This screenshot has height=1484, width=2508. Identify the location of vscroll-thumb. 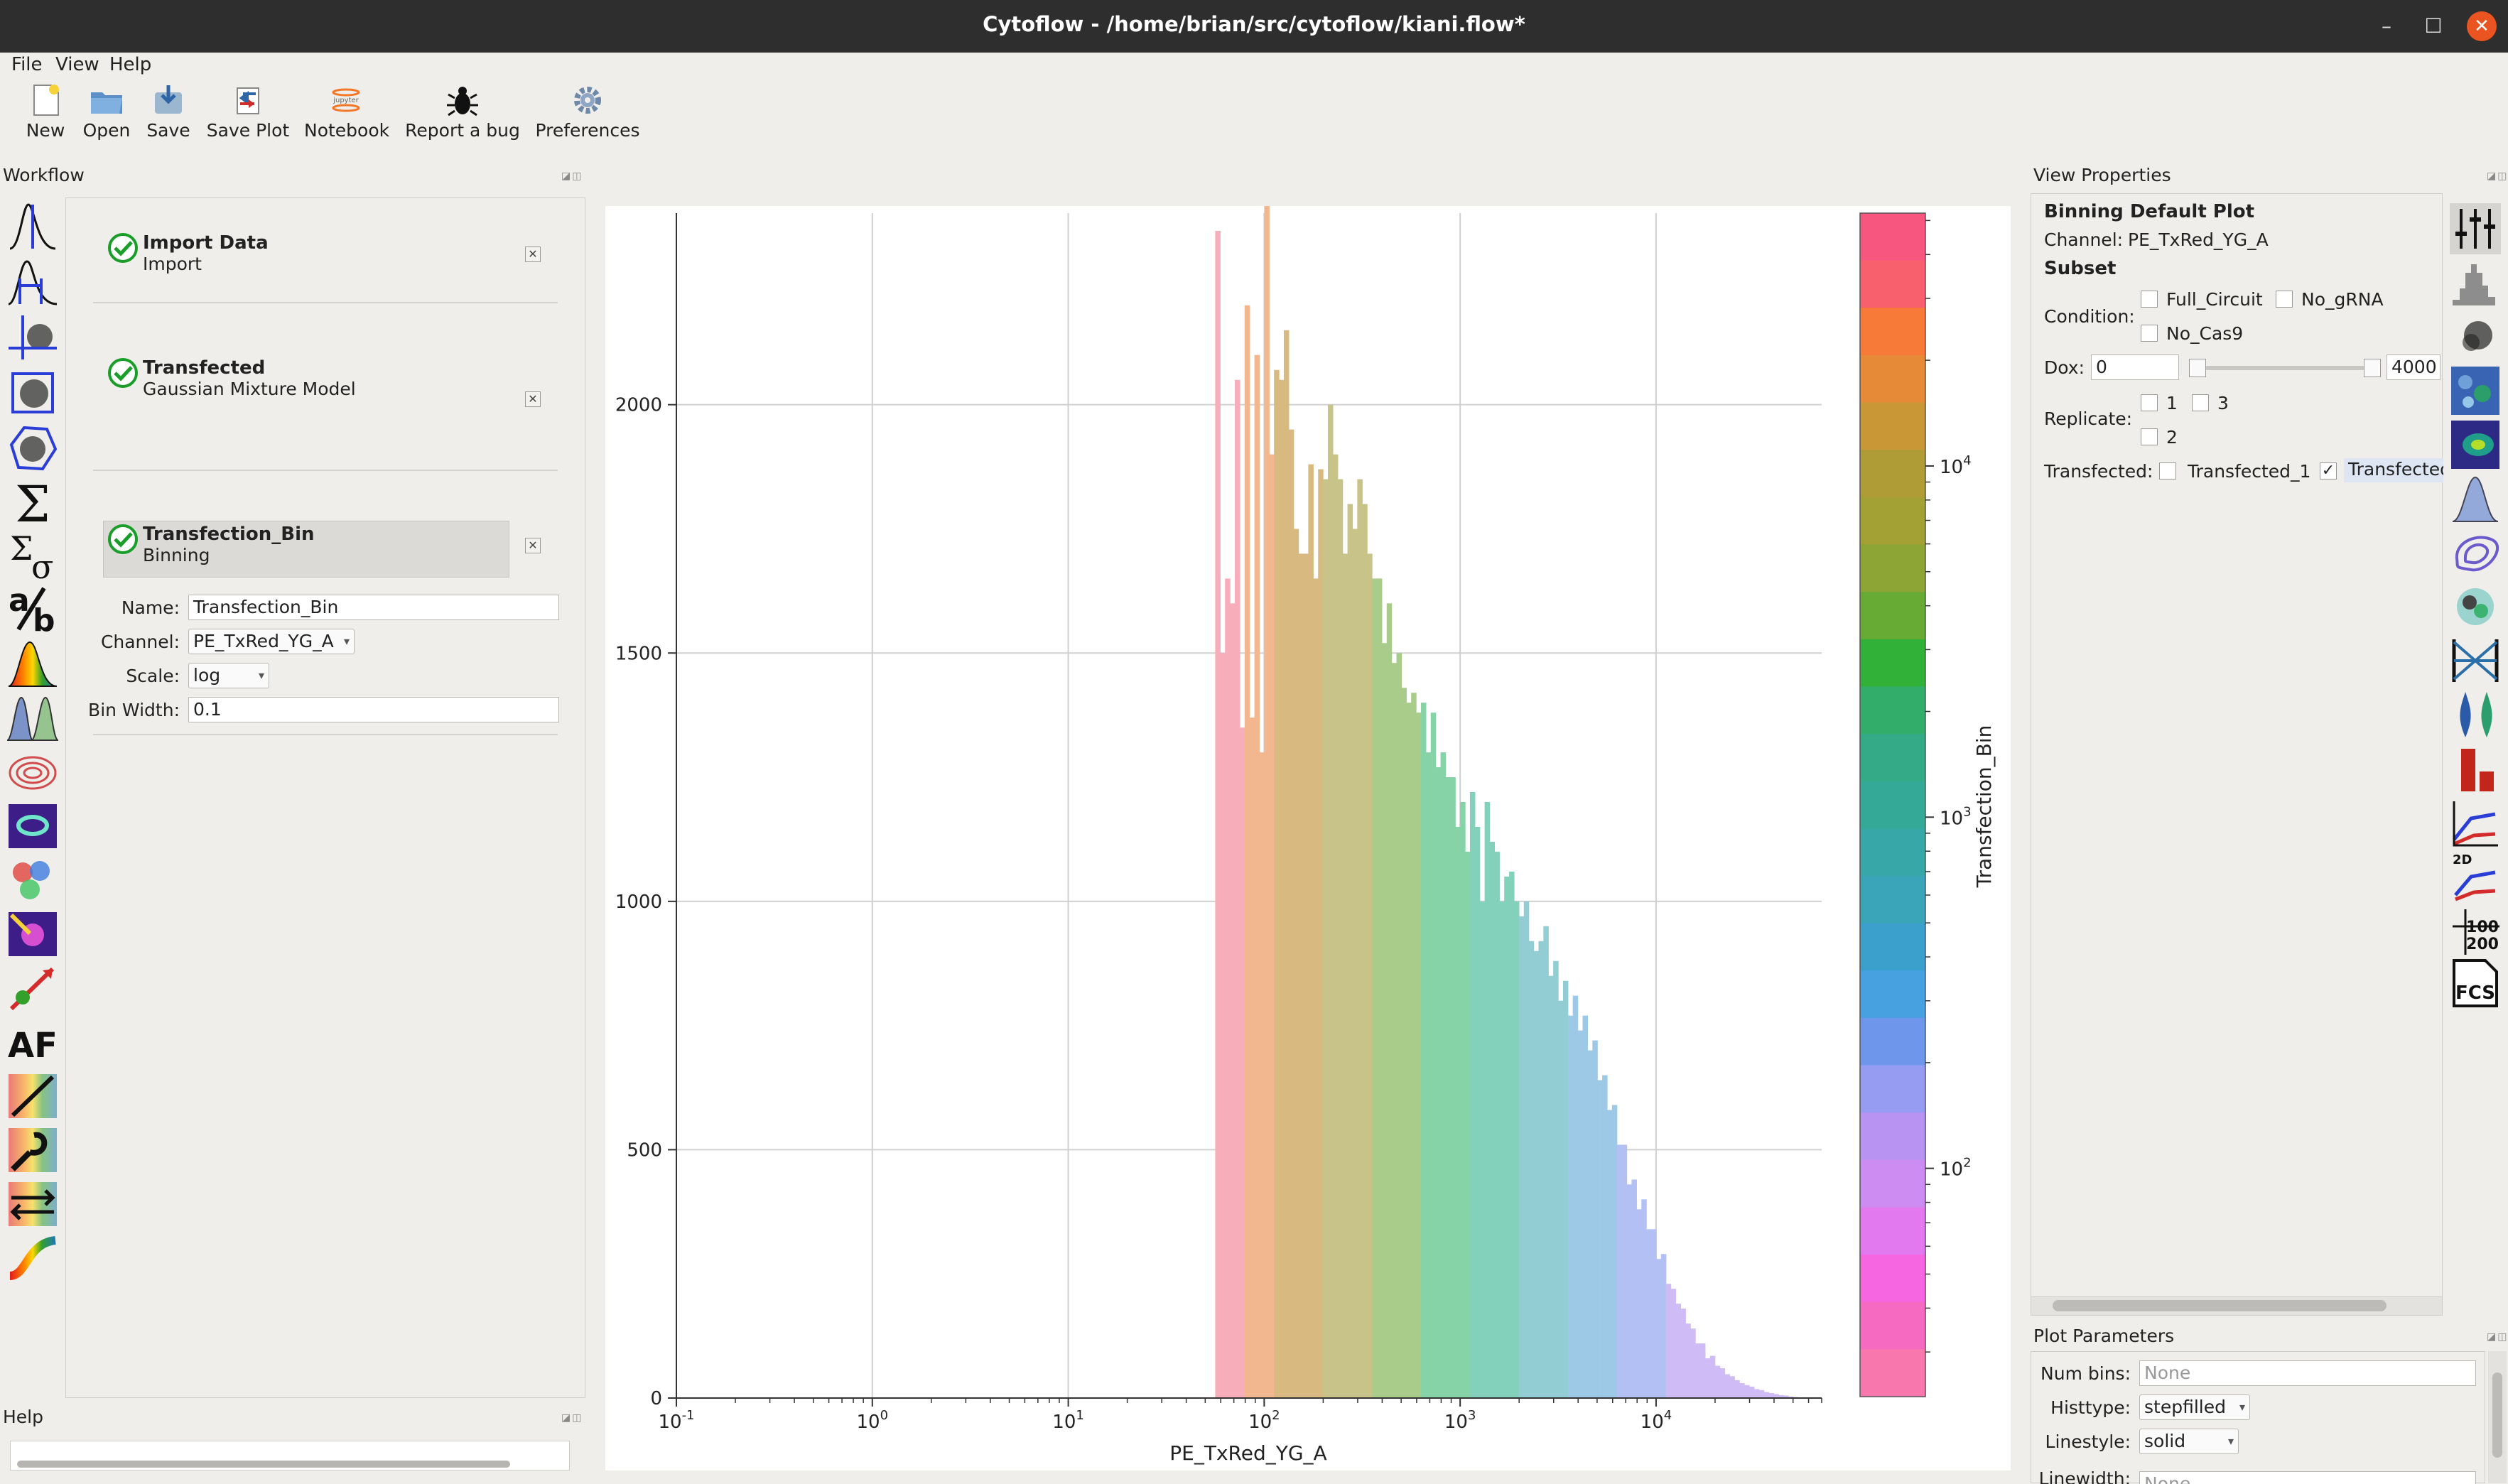
(2497, 1415).